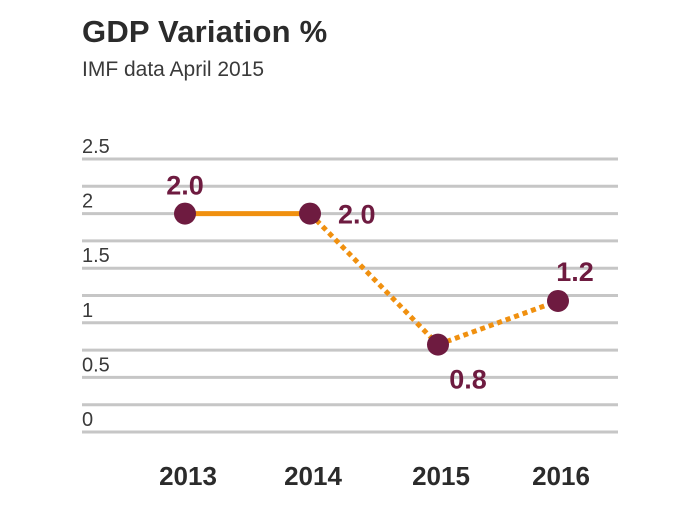 The height and width of the screenshot is (506, 700). I want to click on y-tick-label: 2.5, so click(96, 147).